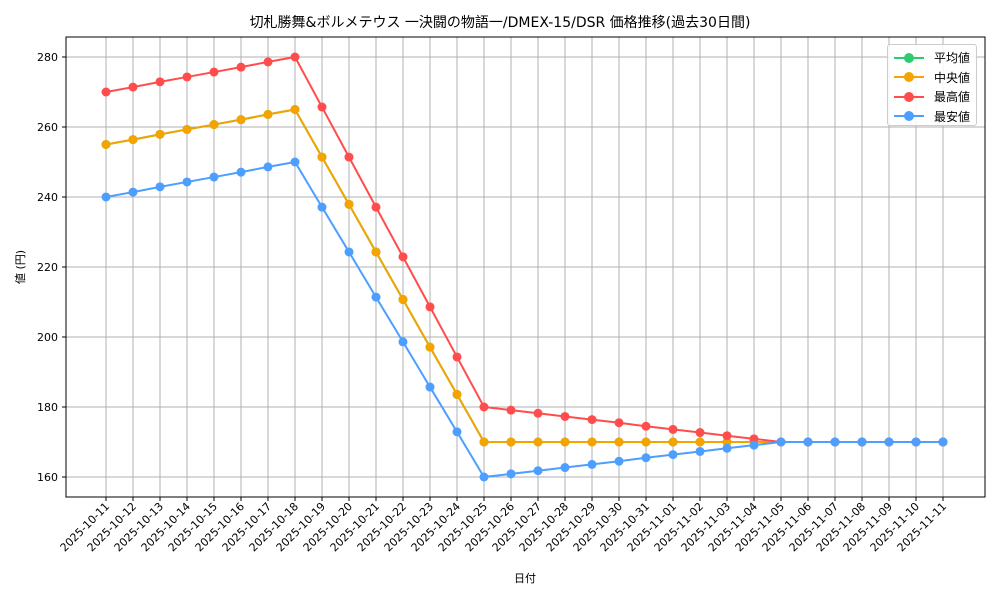 This screenshot has height=600, width=1000. What do you see at coordinates (47, 197) in the screenshot?
I see `y-tick-label: 240` at bounding box center [47, 197].